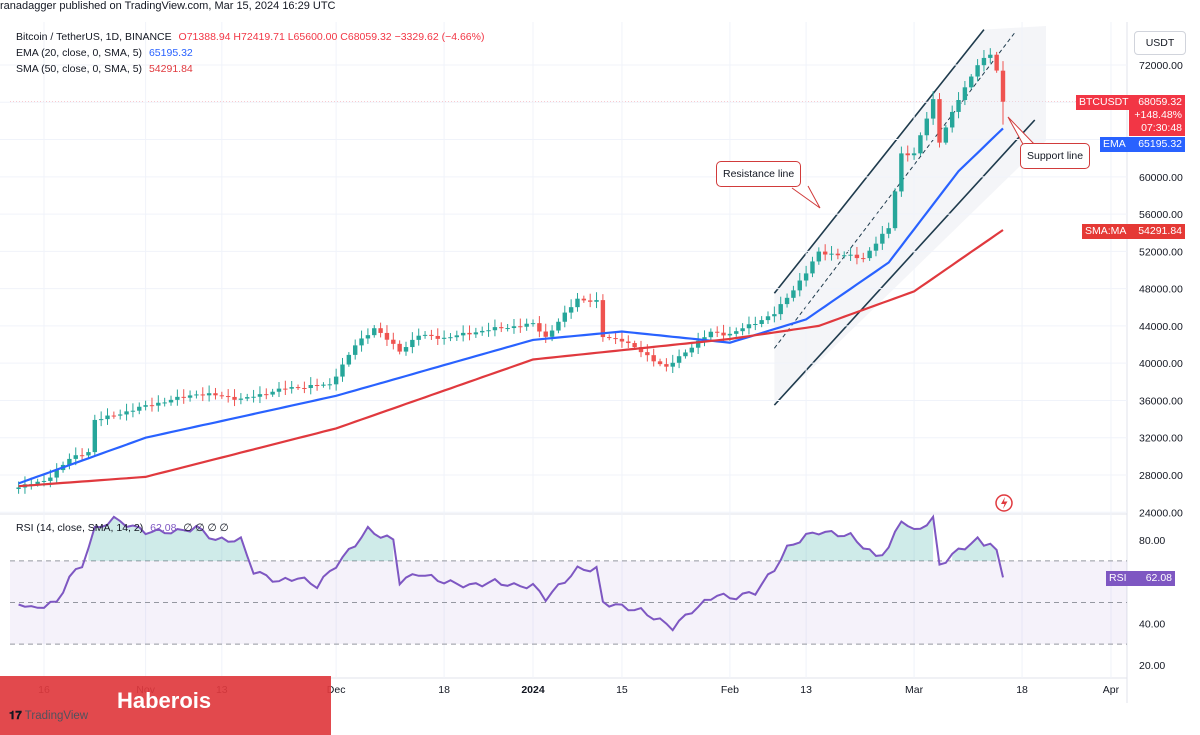 The height and width of the screenshot is (735, 1200). What do you see at coordinates (806, 690) in the screenshot?
I see `time-tick-label: 13` at bounding box center [806, 690].